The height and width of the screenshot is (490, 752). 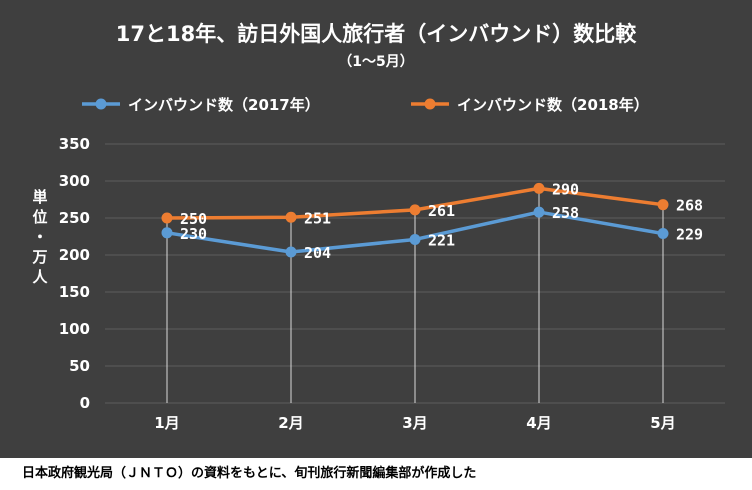 What do you see at coordinates (74, 255) in the screenshot?
I see `y-tick-label: 200` at bounding box center [74, 255].